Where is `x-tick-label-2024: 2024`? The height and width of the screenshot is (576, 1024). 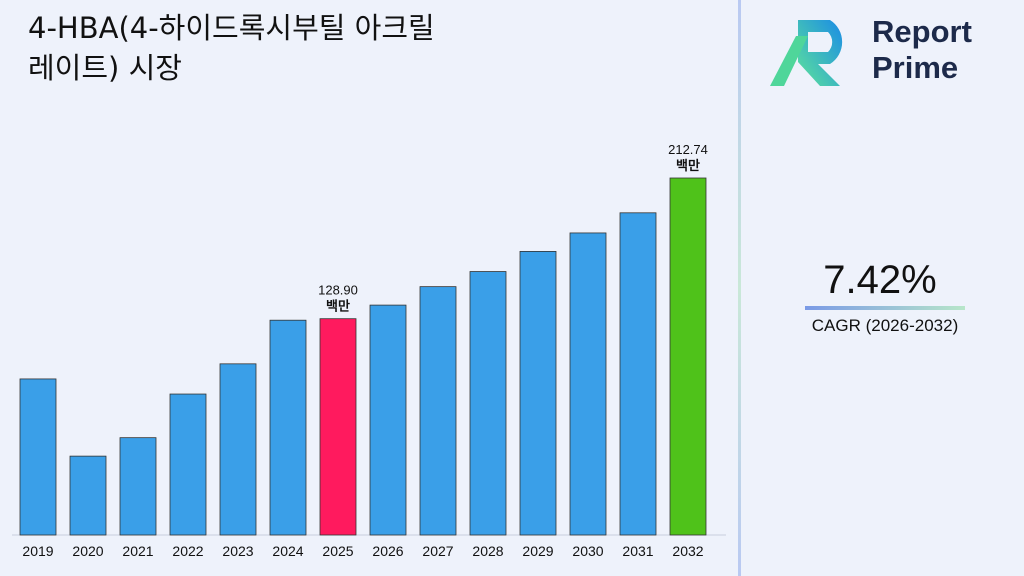
x-tick-label-2024: 2024 is located at coordinates (287, 551).